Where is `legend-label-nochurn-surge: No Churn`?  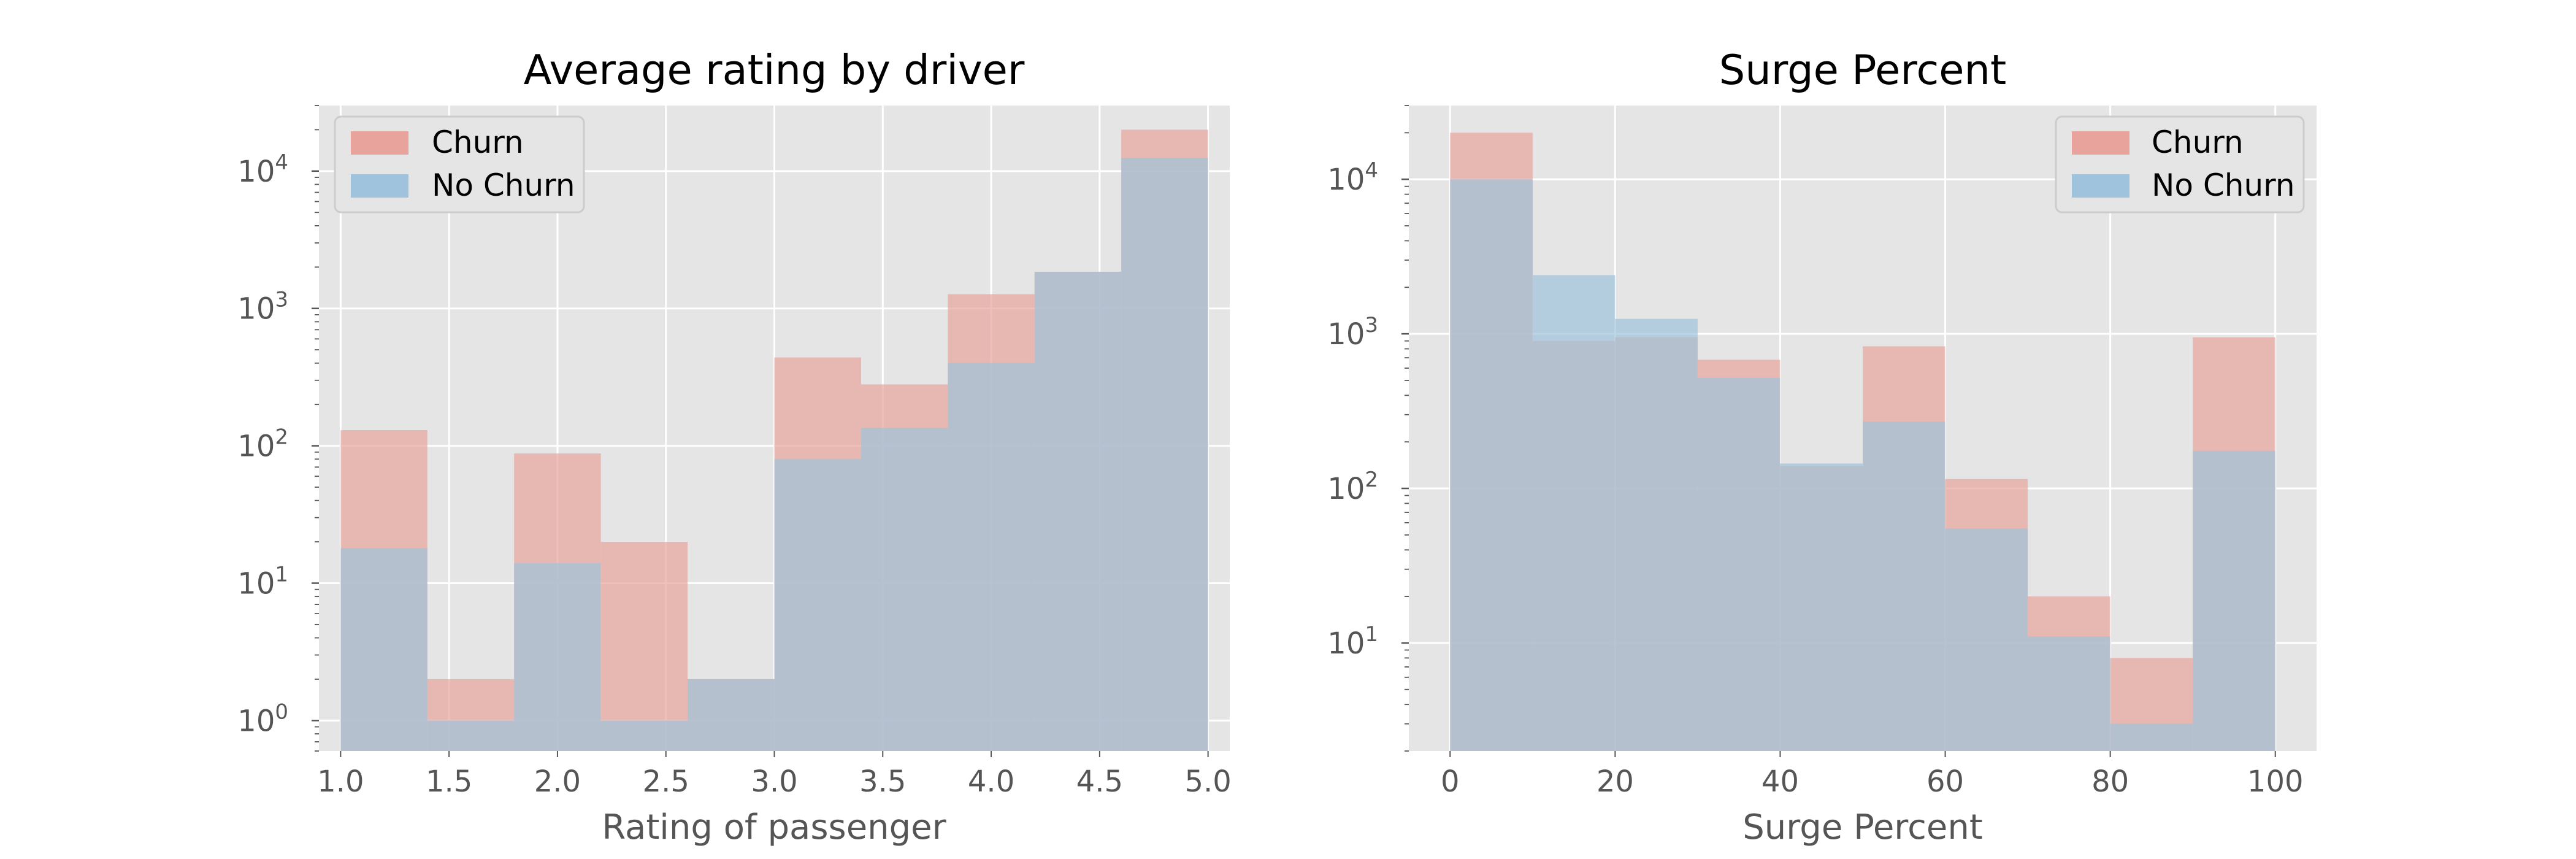 legend-label-nochurn-surge: No Churn is located at coordinates (2223, 185).